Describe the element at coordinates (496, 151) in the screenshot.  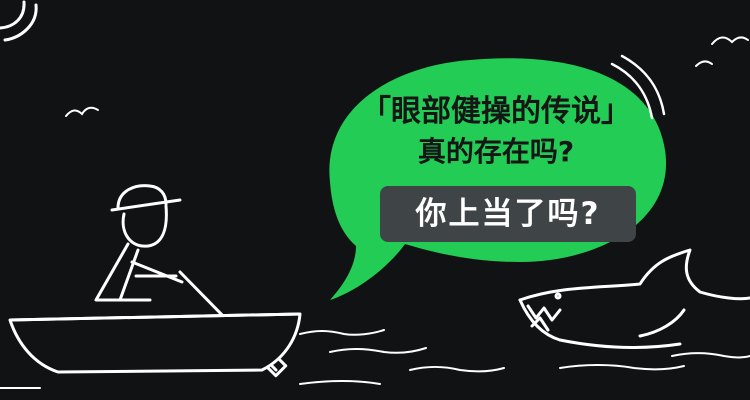
I see `headline-line-2: 真的存在吗?` at that location.